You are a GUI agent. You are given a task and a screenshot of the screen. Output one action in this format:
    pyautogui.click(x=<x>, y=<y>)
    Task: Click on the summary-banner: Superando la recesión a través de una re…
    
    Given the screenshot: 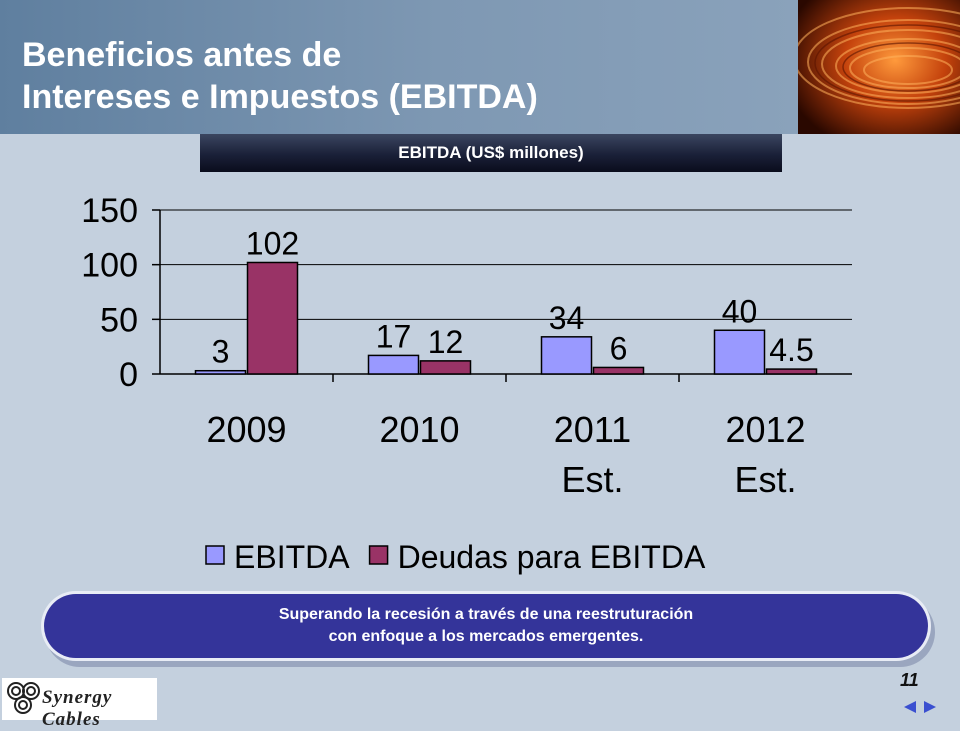 What is the action you would take?
    pyautogui.click(x=486, y=626)
    